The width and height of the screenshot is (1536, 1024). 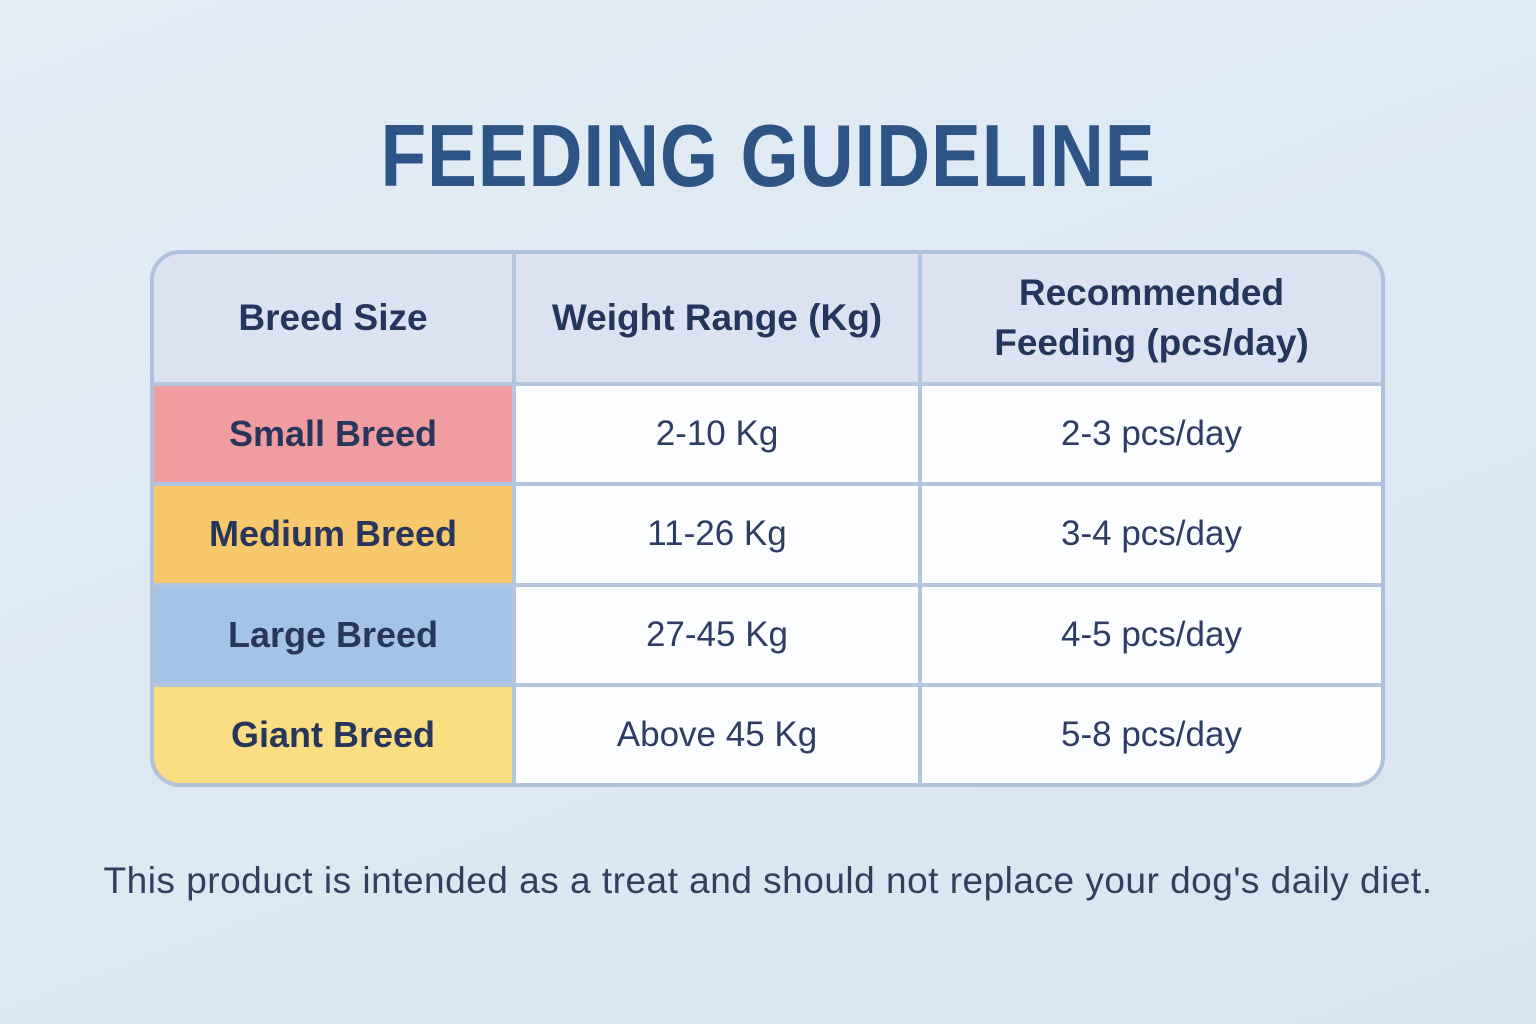 What do you see at coordinates (333, 734) in the screenshot?
I see `breed-cell-giant: Giant Breed` at bounding box center [333, 734].